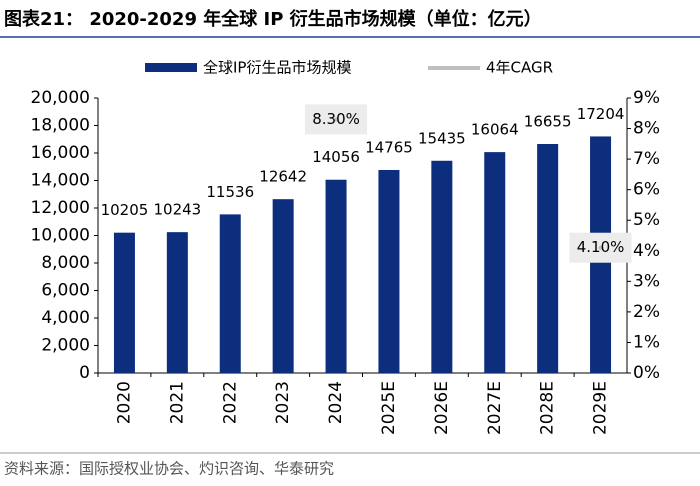 The width and height of the screenshot is (700, 486). I want to click on y-tick-label: 8,000, so click(65, 263).